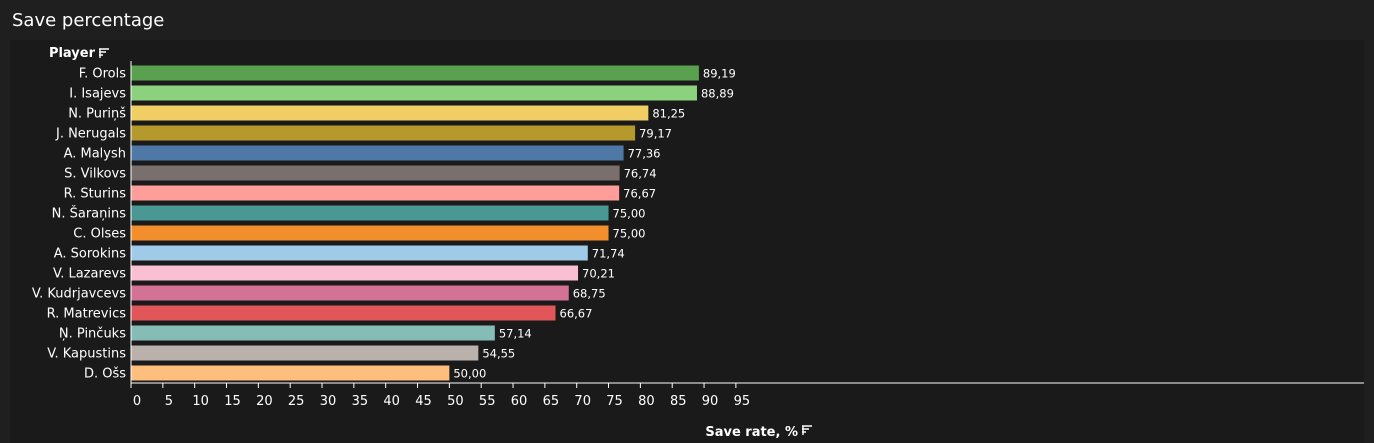  I want to click on x-tick-label: 25, so click(296, 401).